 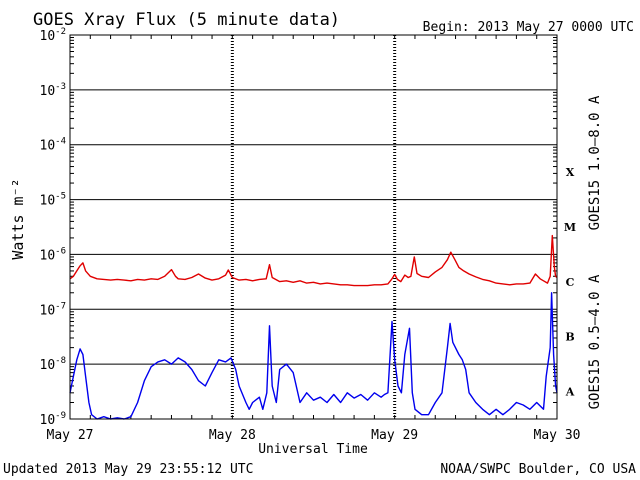 I want to click on flare-class-m: M, so click(x=570, y=227).